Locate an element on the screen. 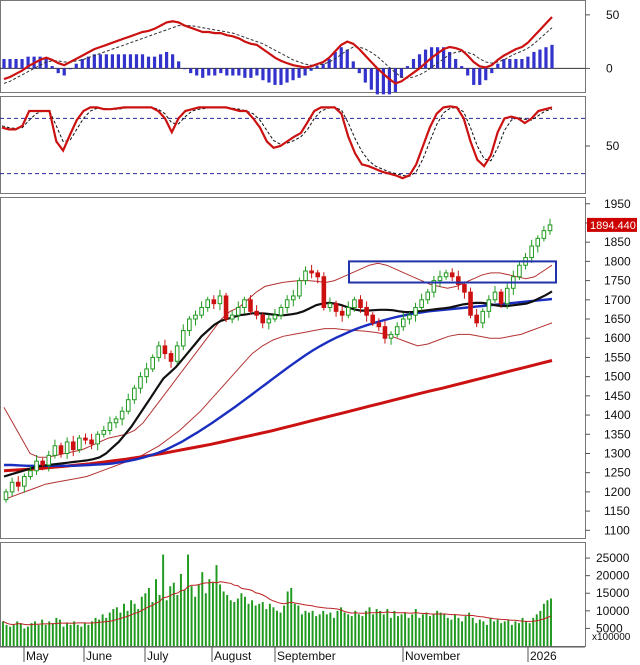  price-y-tick-label: 1500 is located at coordinates (617, 377).